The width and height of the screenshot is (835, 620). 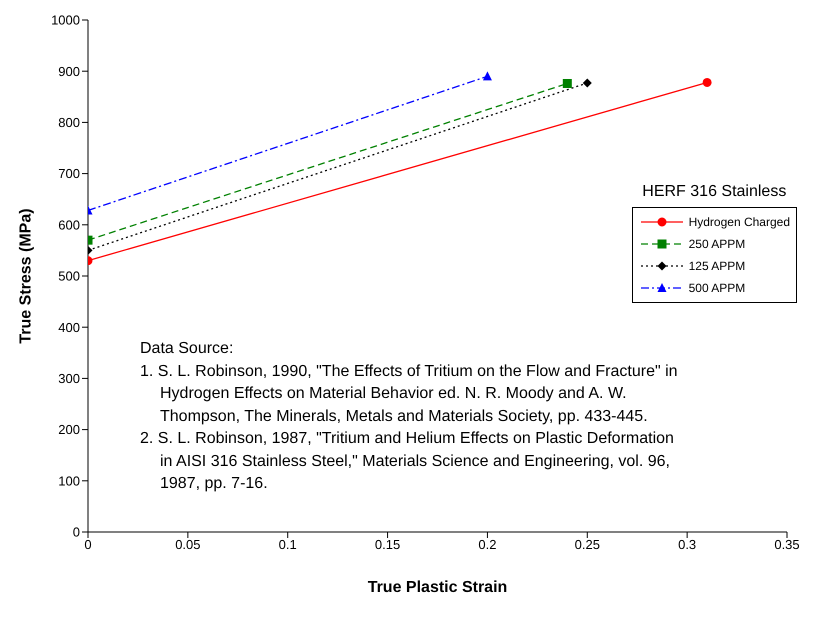 What do you see at coordinates (787, 544) in the screenshot?
I see `x-tick-label: 0.35` at bounding box center [787, 544].